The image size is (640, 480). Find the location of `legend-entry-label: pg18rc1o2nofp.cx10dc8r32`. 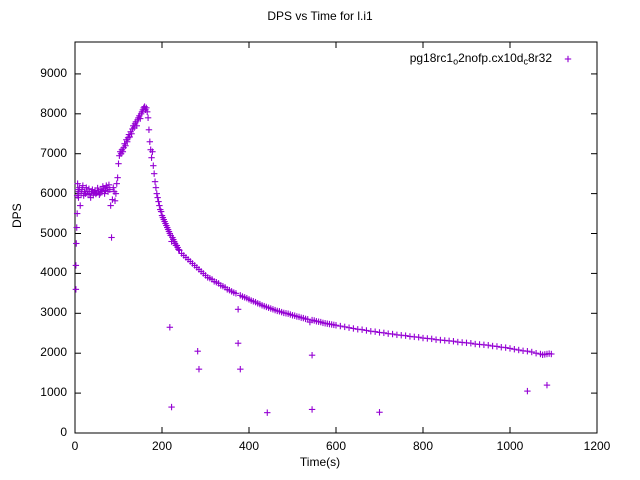

legend-entry-label: pg18rc1o2nofp.cx10dc8r32 is located at coordinates (480, 59).